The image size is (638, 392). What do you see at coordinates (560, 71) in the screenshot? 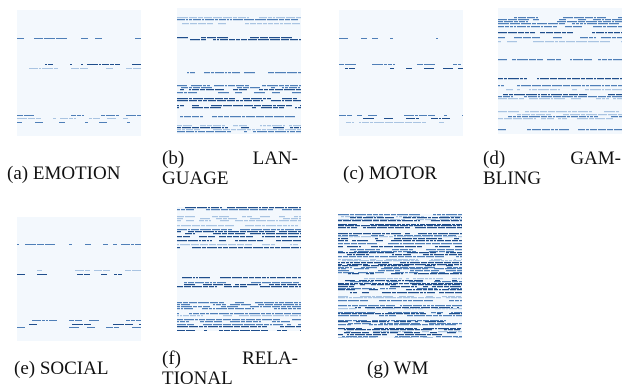
I see `matrix-background` at bounding box center [560, 71].